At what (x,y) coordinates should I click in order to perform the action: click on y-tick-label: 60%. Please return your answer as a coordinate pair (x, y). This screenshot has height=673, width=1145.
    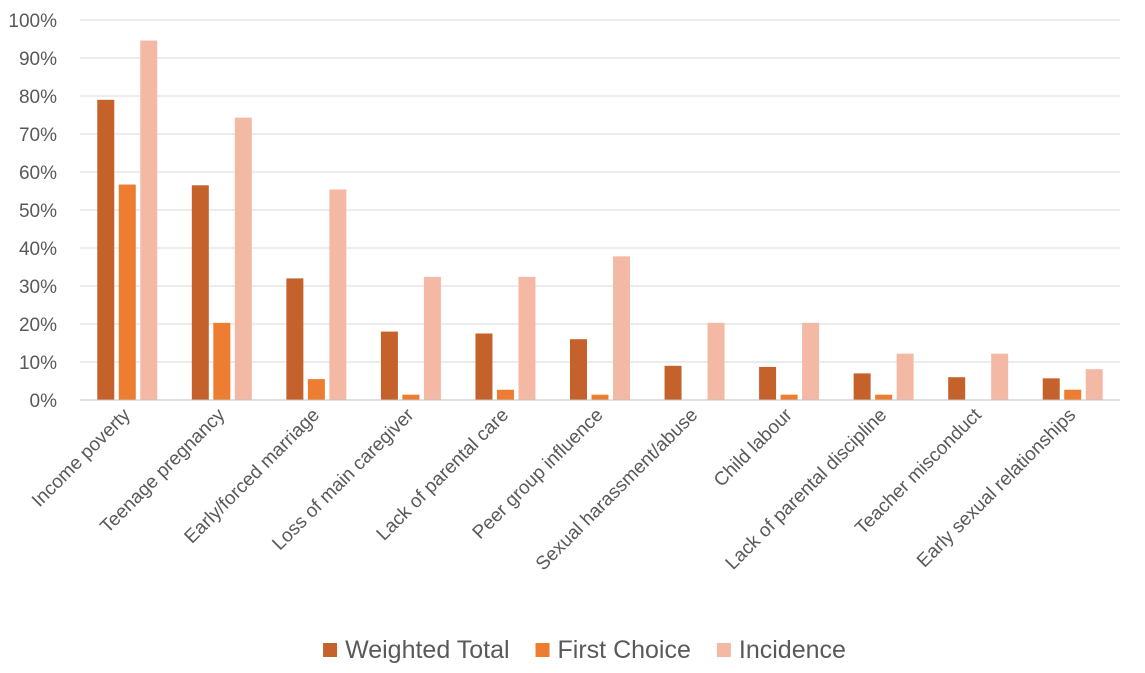
    Looking at the image, I should click on (38, 173).